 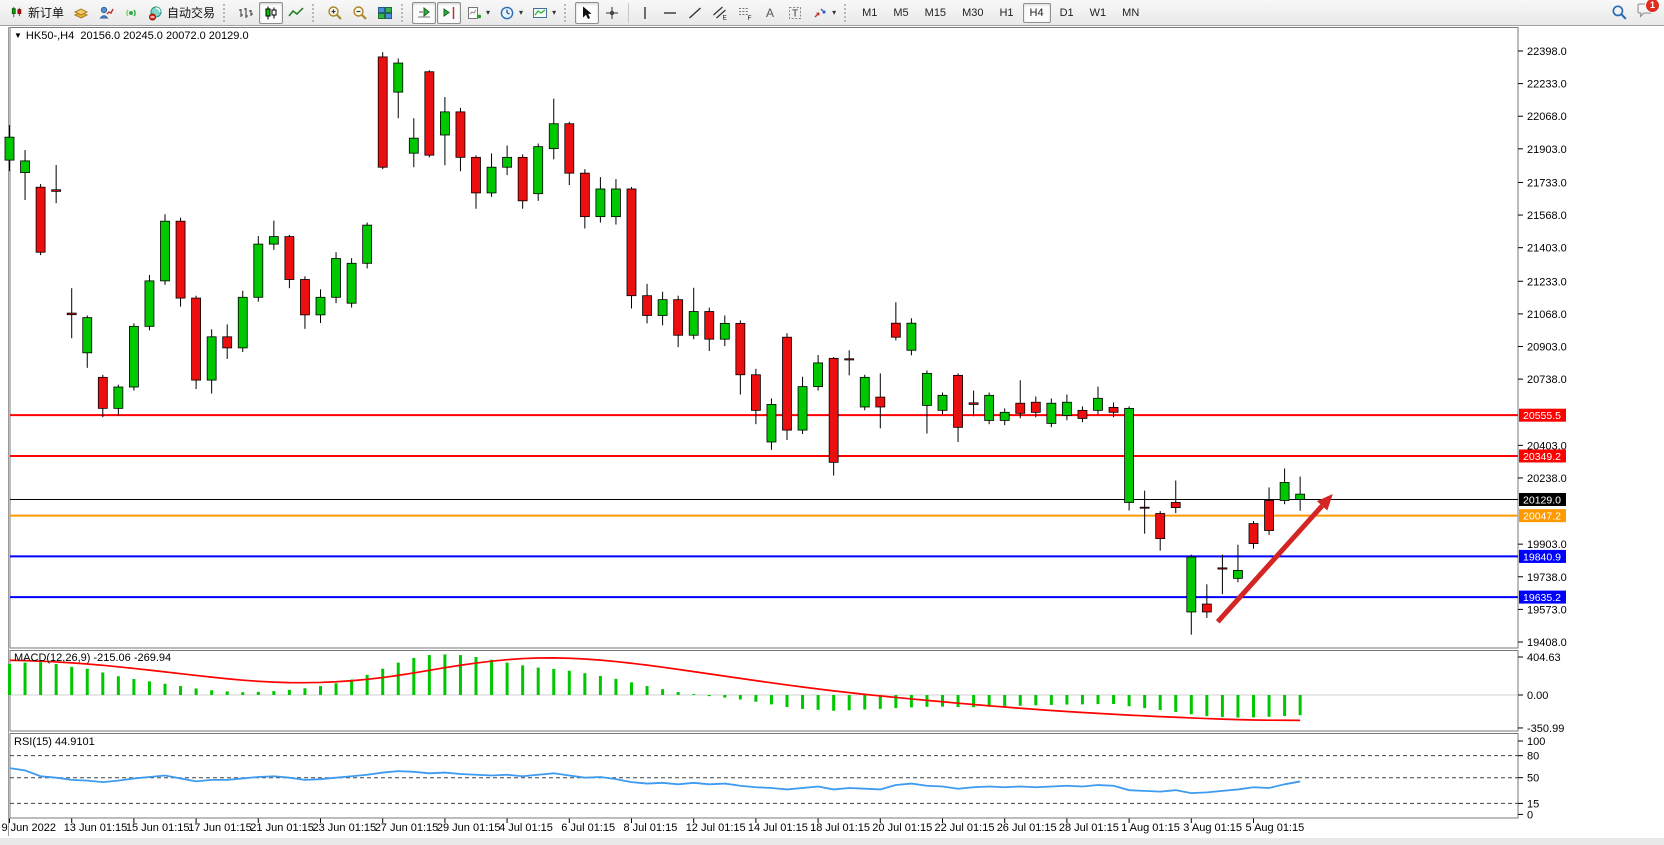 I want to click on crosshair-tool-button, so click(x=612, y=13).